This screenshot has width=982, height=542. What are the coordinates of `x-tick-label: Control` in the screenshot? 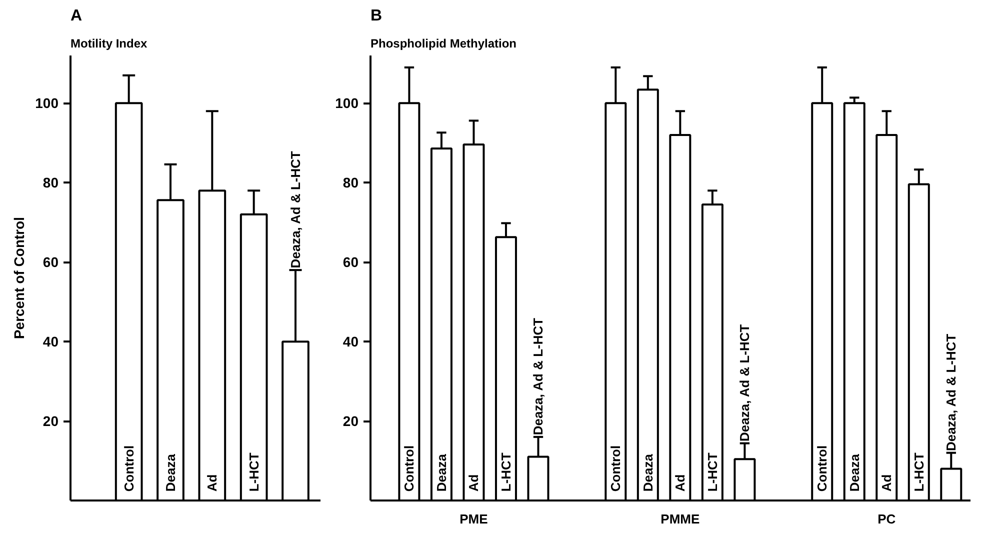 It's located at (128, 468).